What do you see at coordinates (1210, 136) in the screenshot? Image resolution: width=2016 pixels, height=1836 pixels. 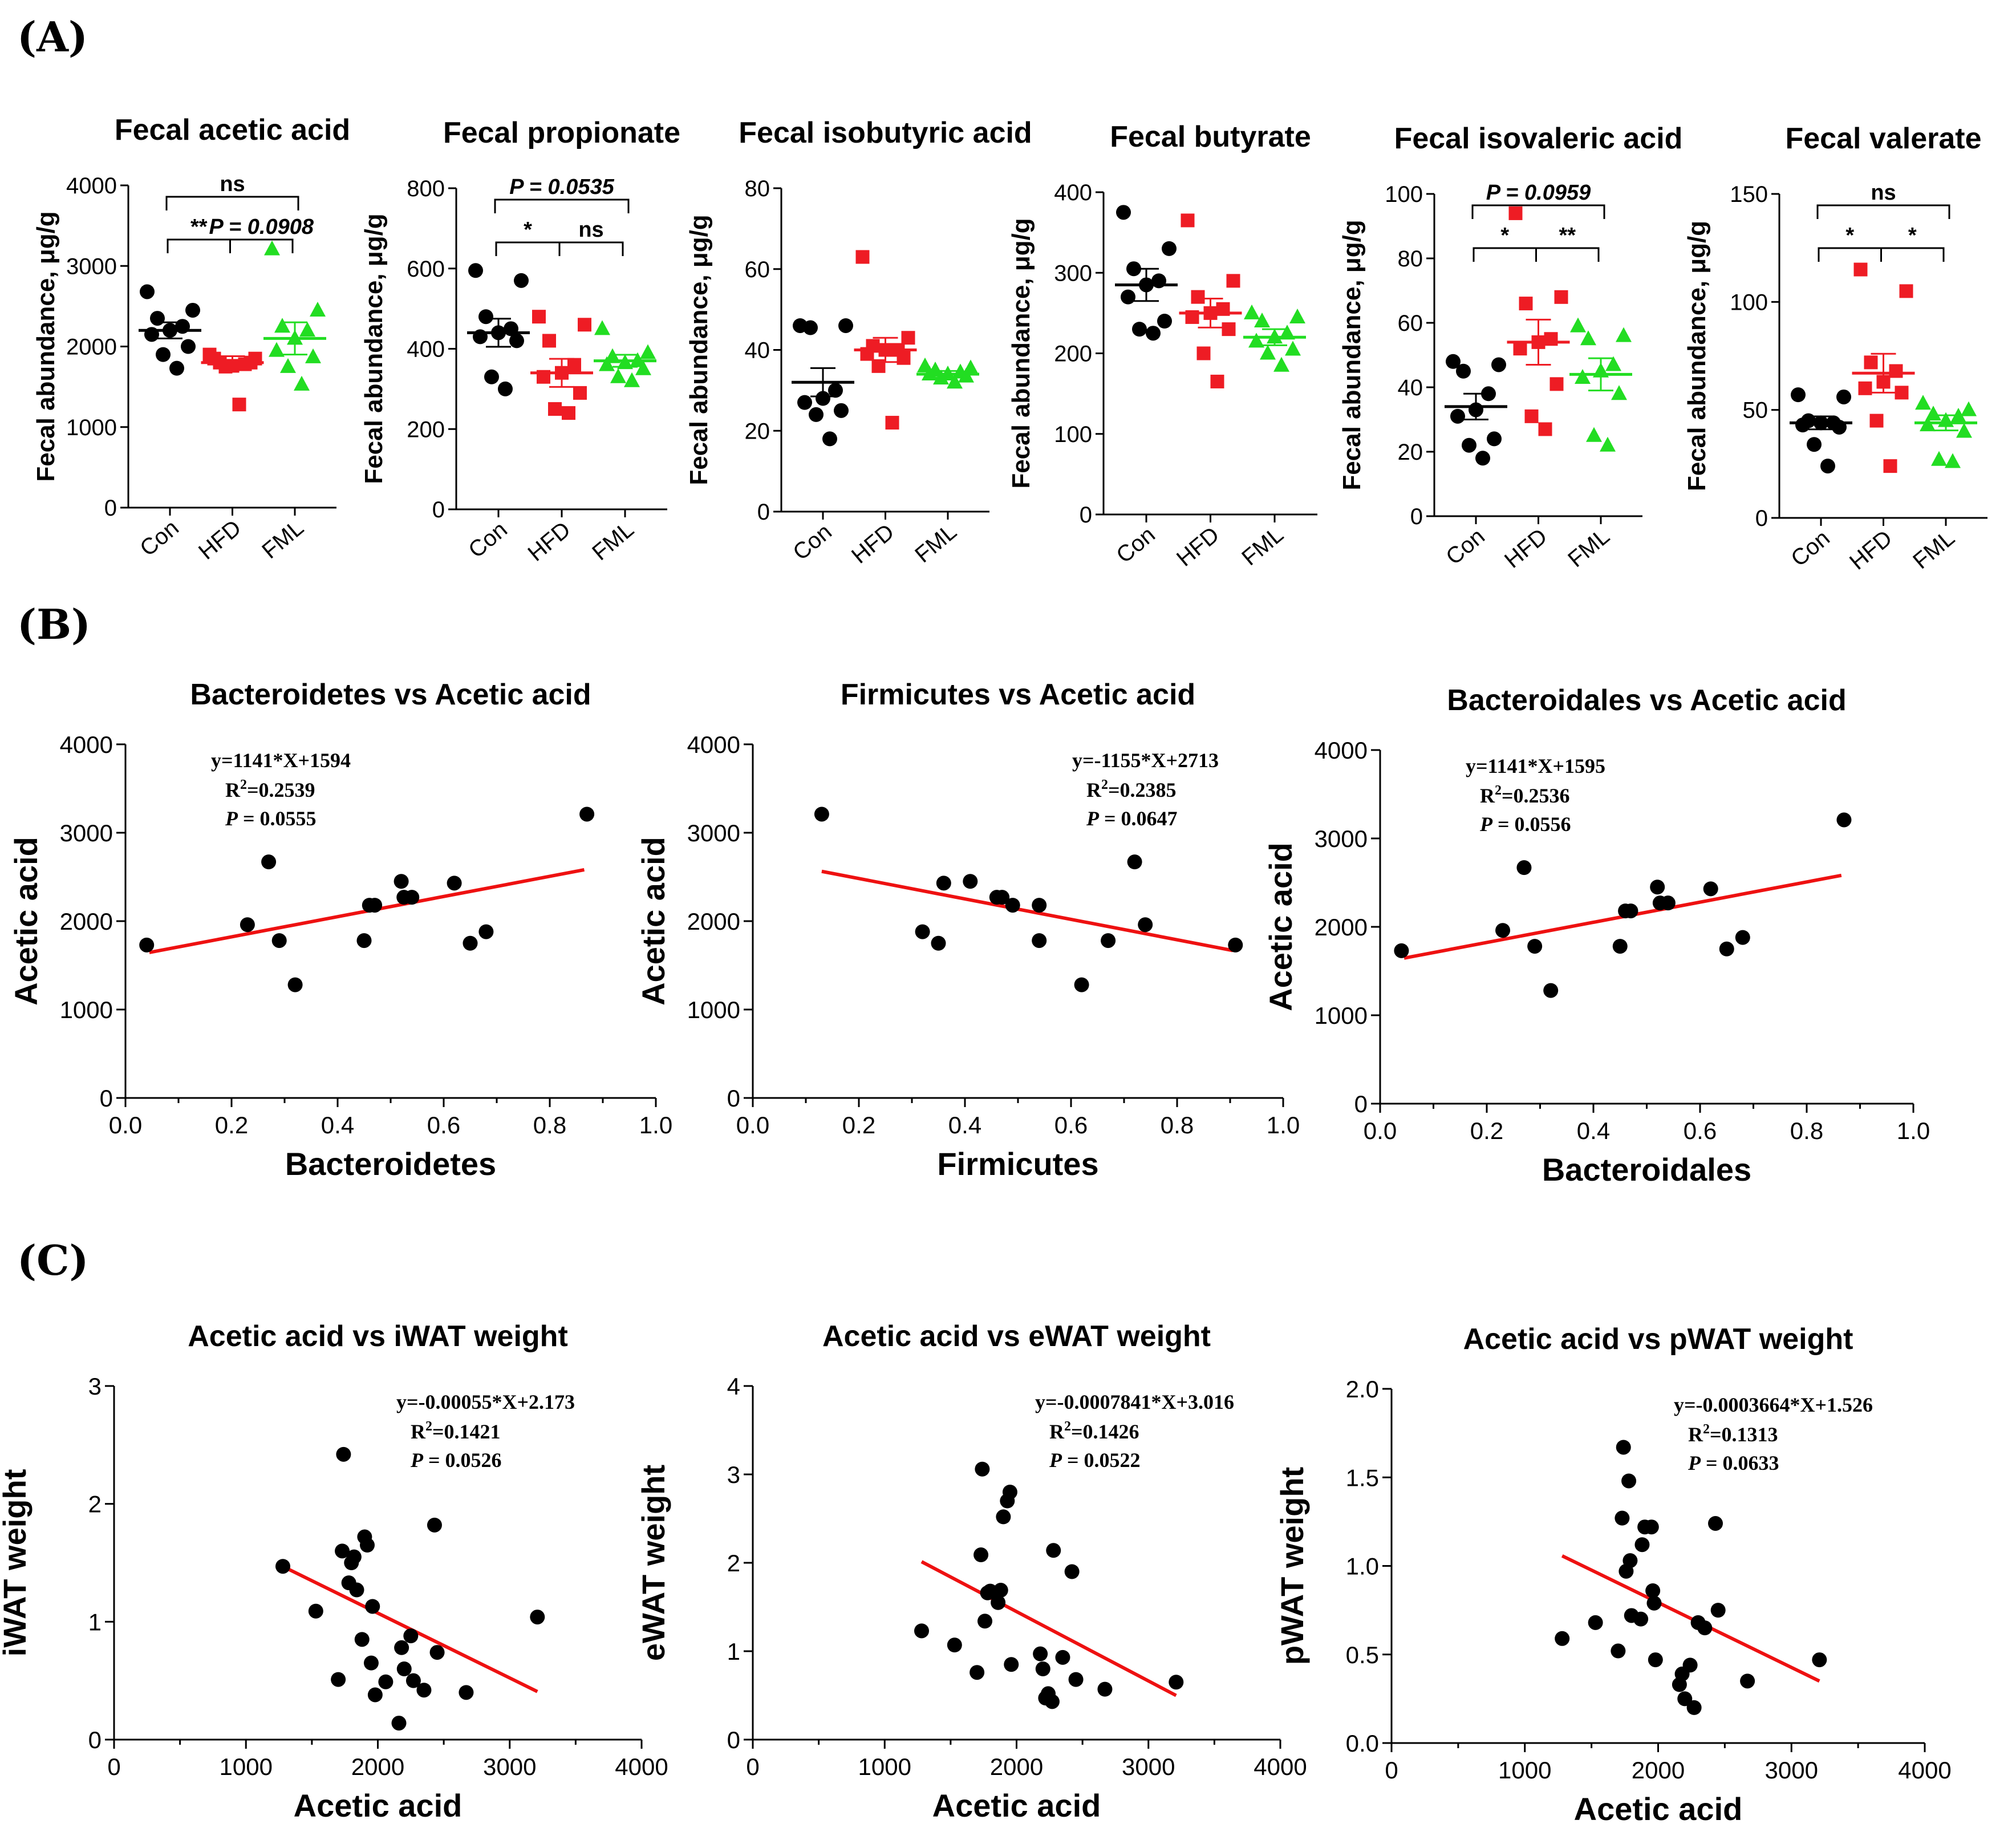 I see `chart-title: Fecal butyrate` at bounding box center [1210, 136].